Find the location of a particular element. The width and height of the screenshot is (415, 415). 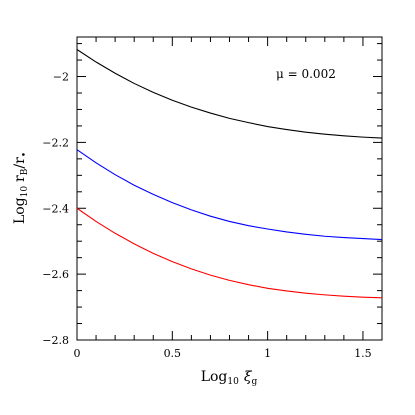

y-tick-label: −2.4 is located at coordinates (55, 208).